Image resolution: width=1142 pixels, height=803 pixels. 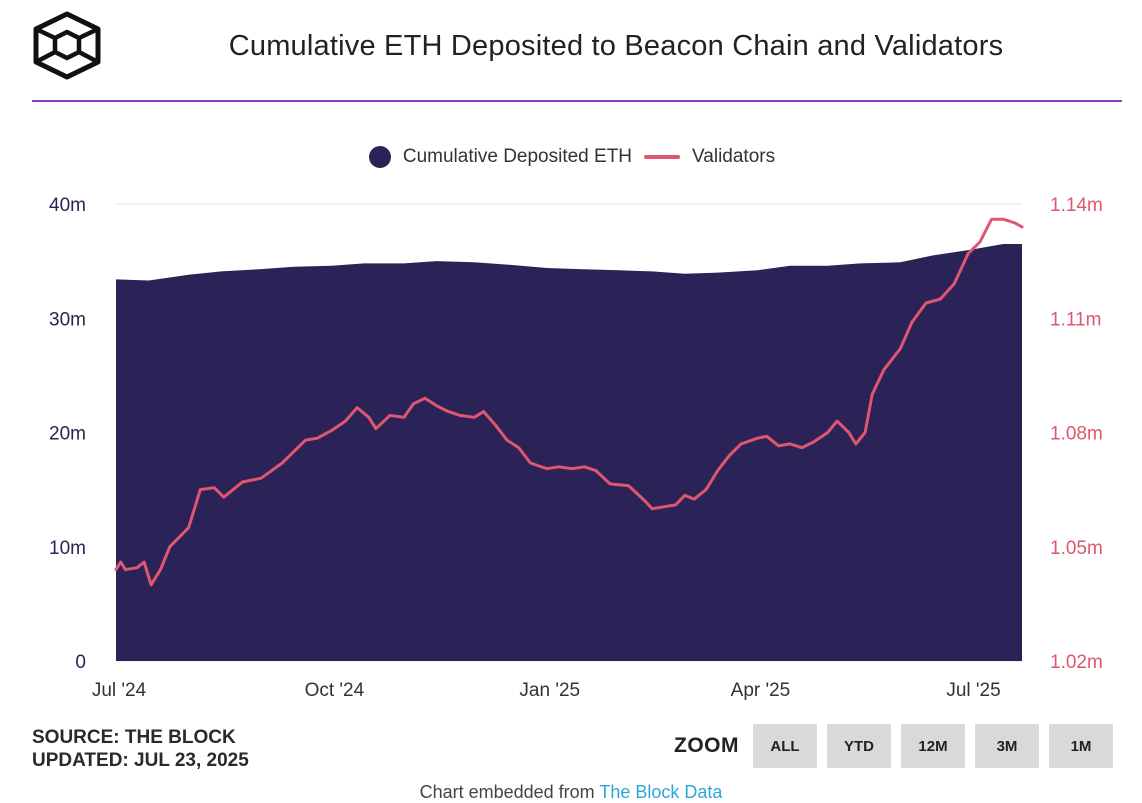 What do you see at coordinates (1075, 319) in the screenshot?
I see `y-right-tick-label: 1.11m` at bounding box center [1075, 319].